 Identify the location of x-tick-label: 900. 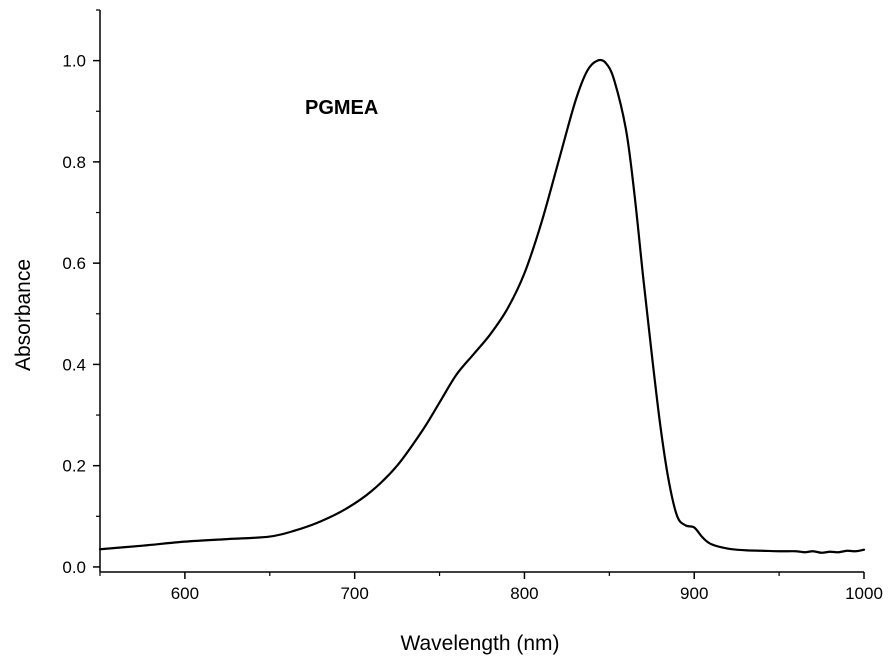
(694, 593).